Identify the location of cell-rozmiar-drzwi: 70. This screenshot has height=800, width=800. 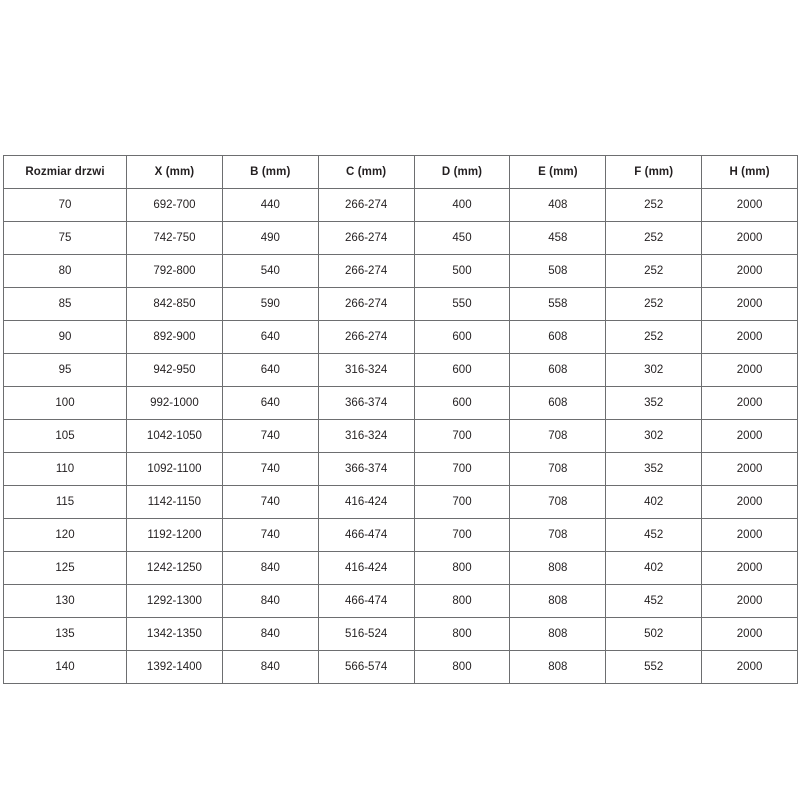
(65, 205).